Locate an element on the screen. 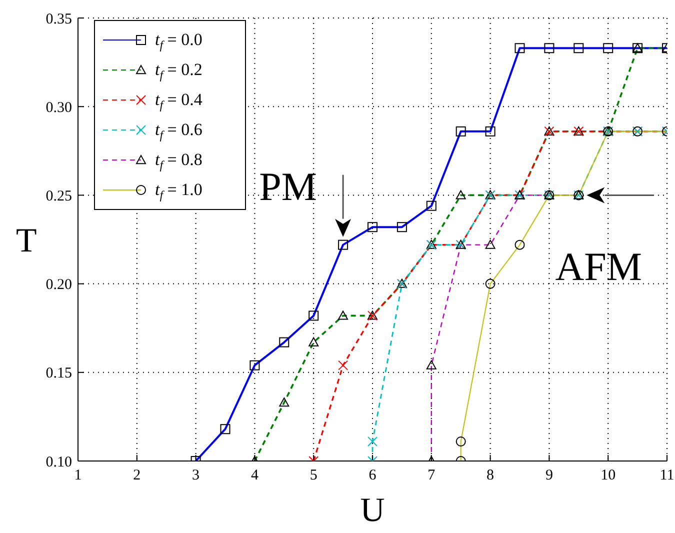 This screenshot has height=533, width=675. x-tick-label: 4 is located at coordinates (254, 476).